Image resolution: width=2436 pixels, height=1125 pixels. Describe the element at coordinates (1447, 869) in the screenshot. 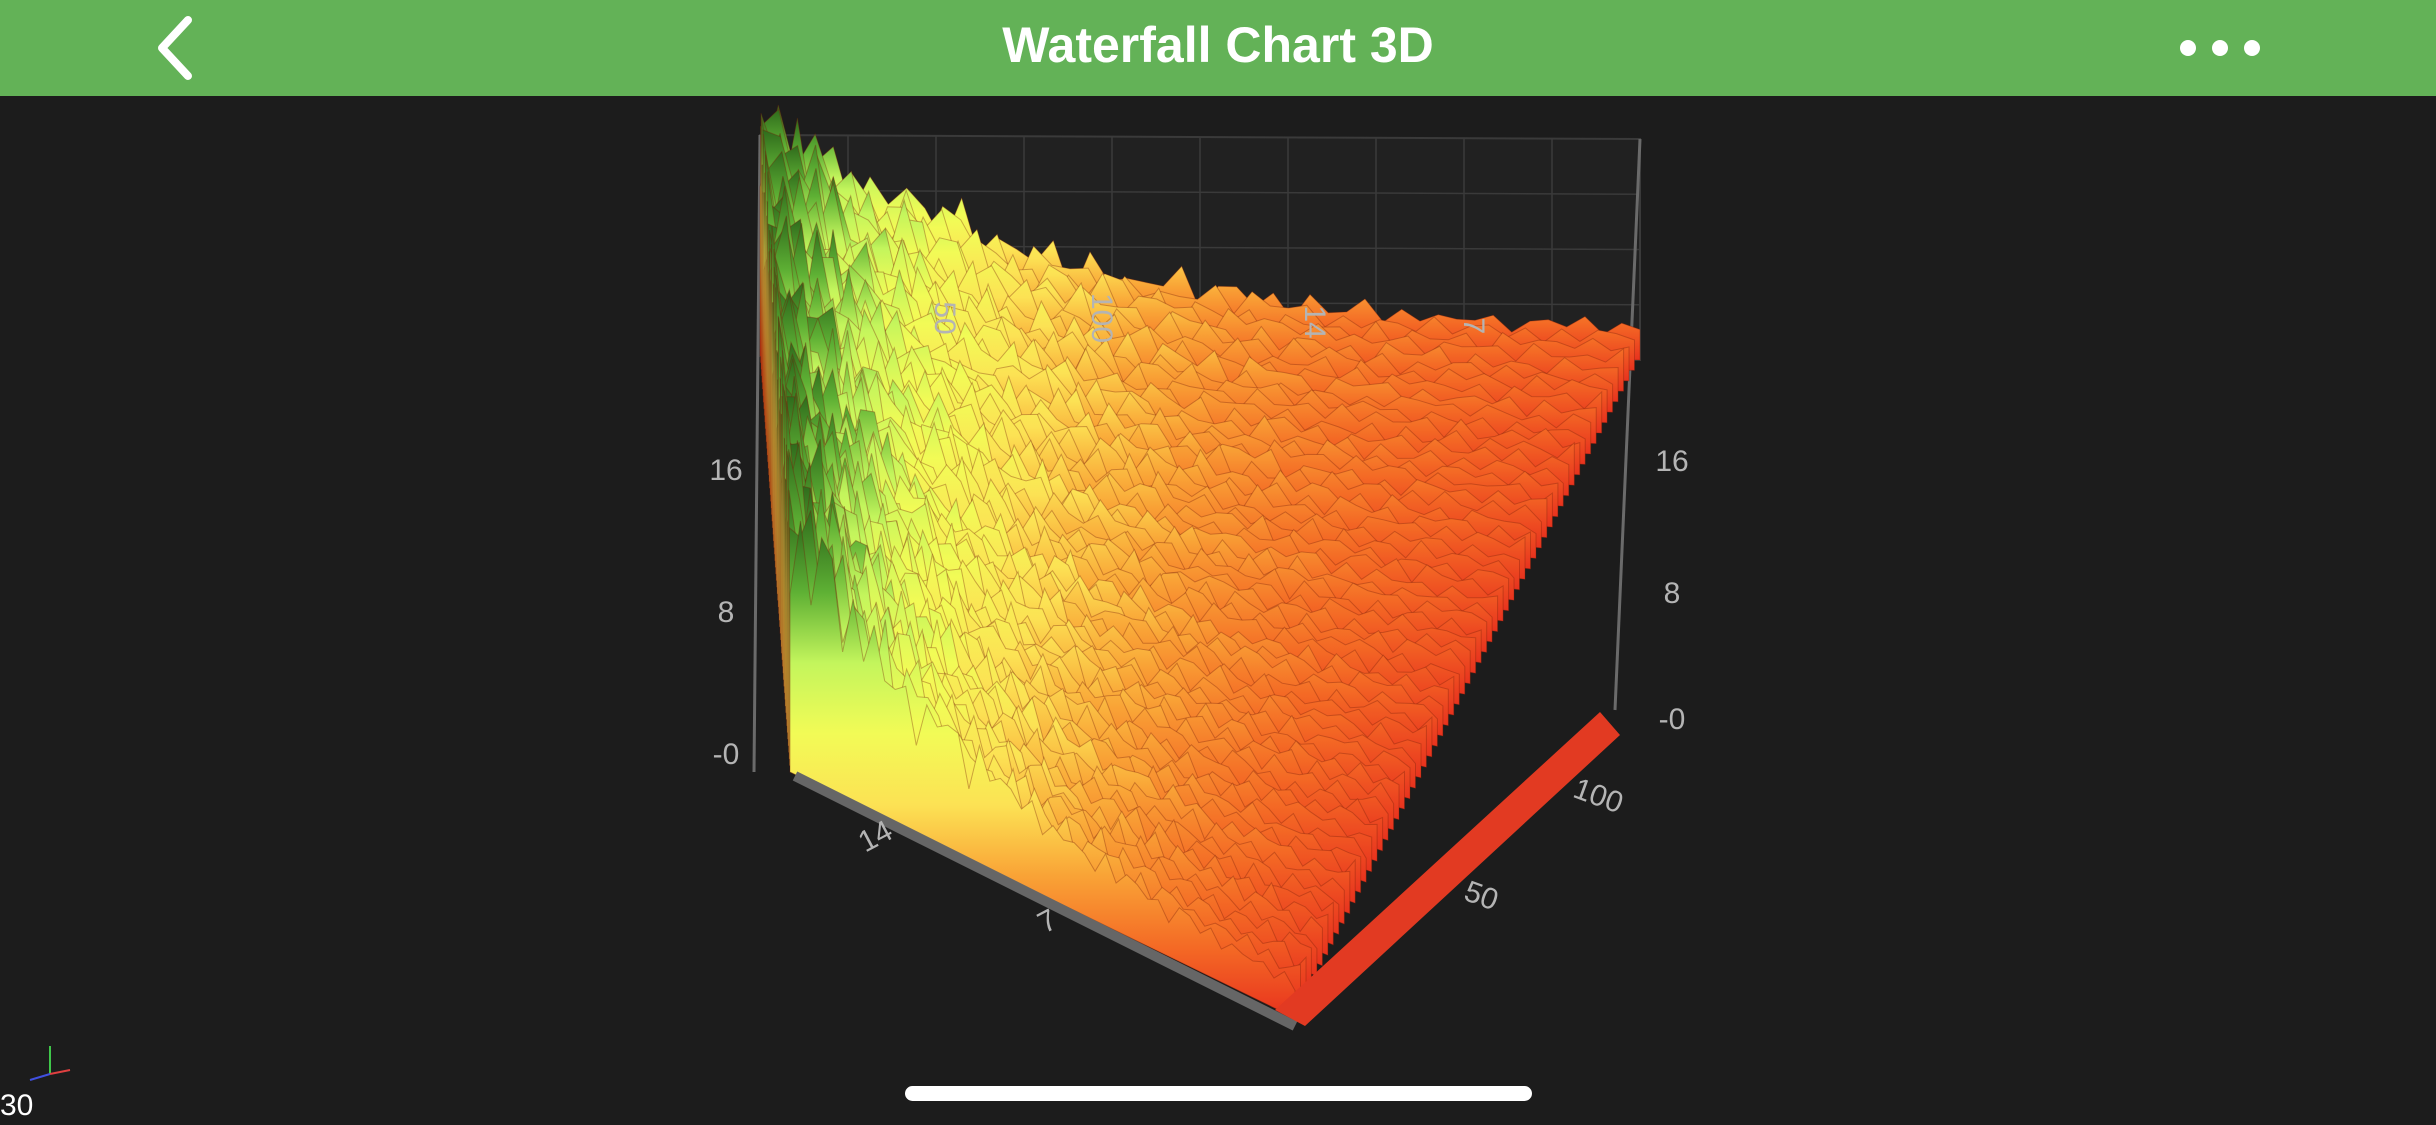

I see `right-base-slab` at that location.